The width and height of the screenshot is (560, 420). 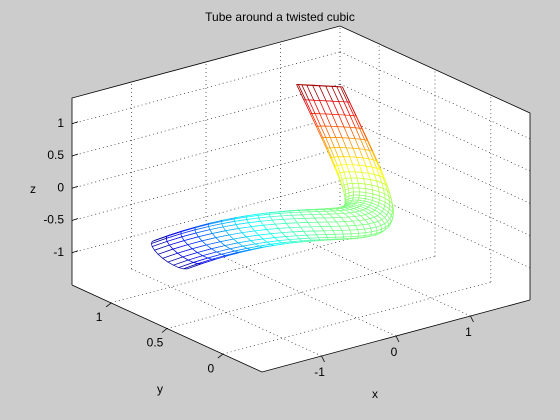 What do you see at coordinates (33, 189) in the screenshot?
I see `z-axis-label: z` at bounding box center [33, 189].